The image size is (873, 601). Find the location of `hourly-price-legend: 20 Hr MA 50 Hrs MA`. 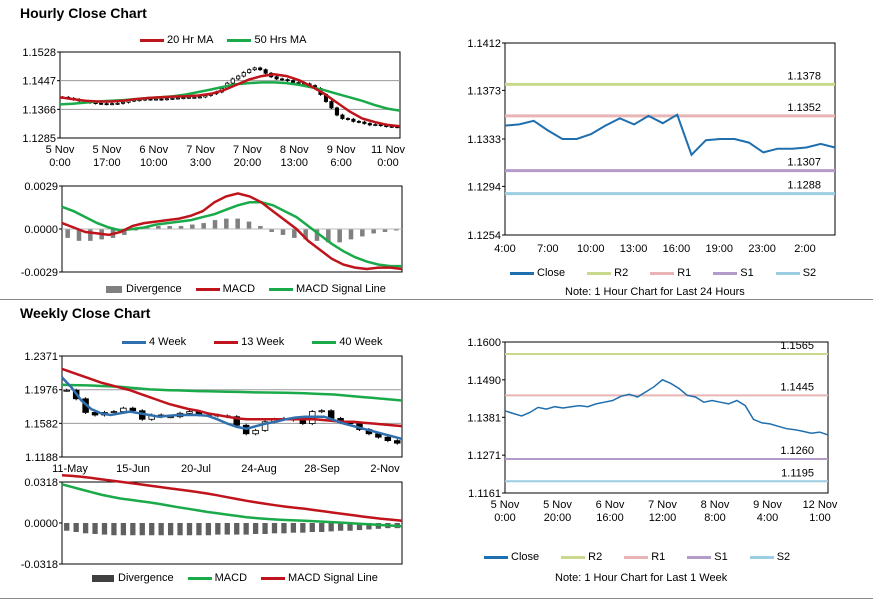

hourly-price-legend: 20 Hr MA 50 Hrs MA is located at coordinates (230, 40).